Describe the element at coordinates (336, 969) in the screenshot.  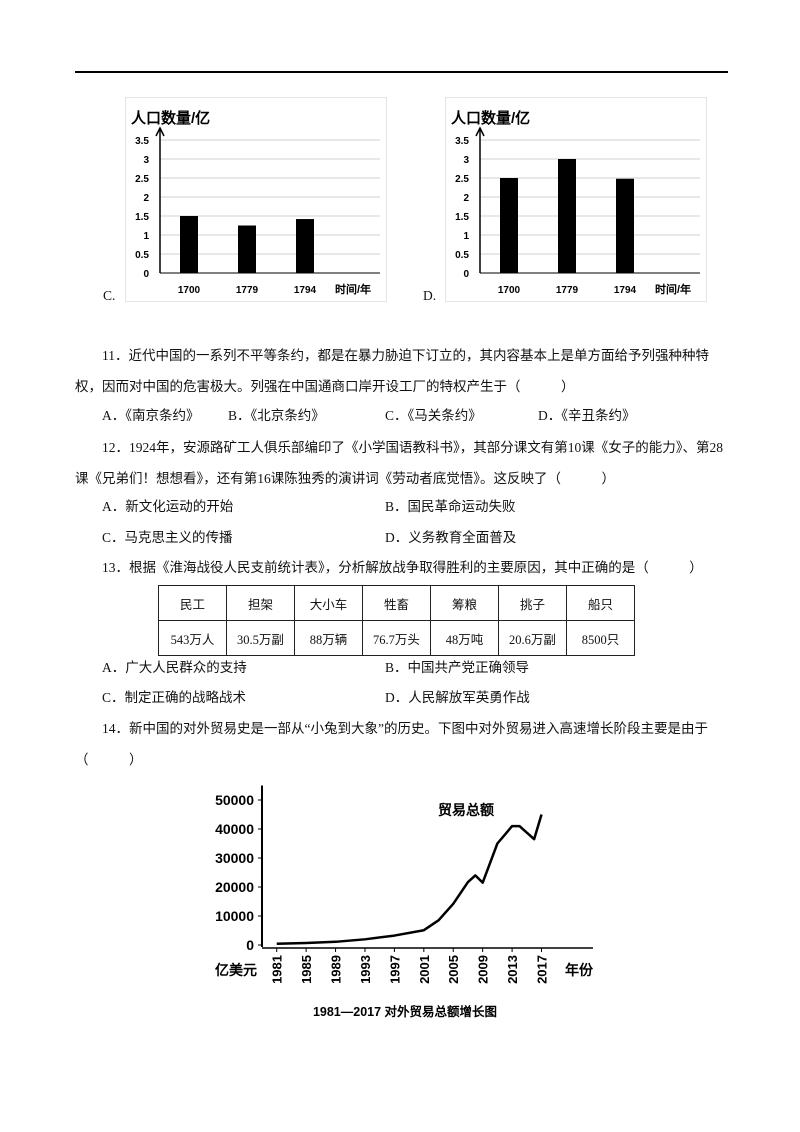
I see `x-tick-label: 1989` at that location.